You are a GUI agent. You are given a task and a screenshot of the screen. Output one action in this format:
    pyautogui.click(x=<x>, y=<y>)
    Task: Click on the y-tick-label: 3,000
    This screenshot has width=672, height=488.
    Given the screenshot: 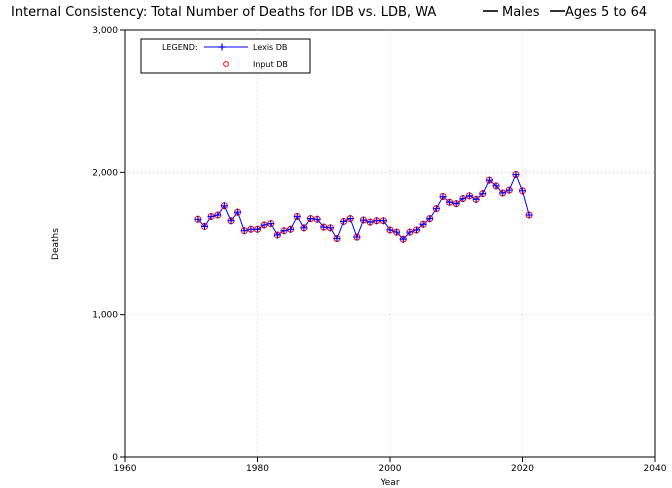 What is the action you would take?
    pyautogui.click(x=105, y=31)
    